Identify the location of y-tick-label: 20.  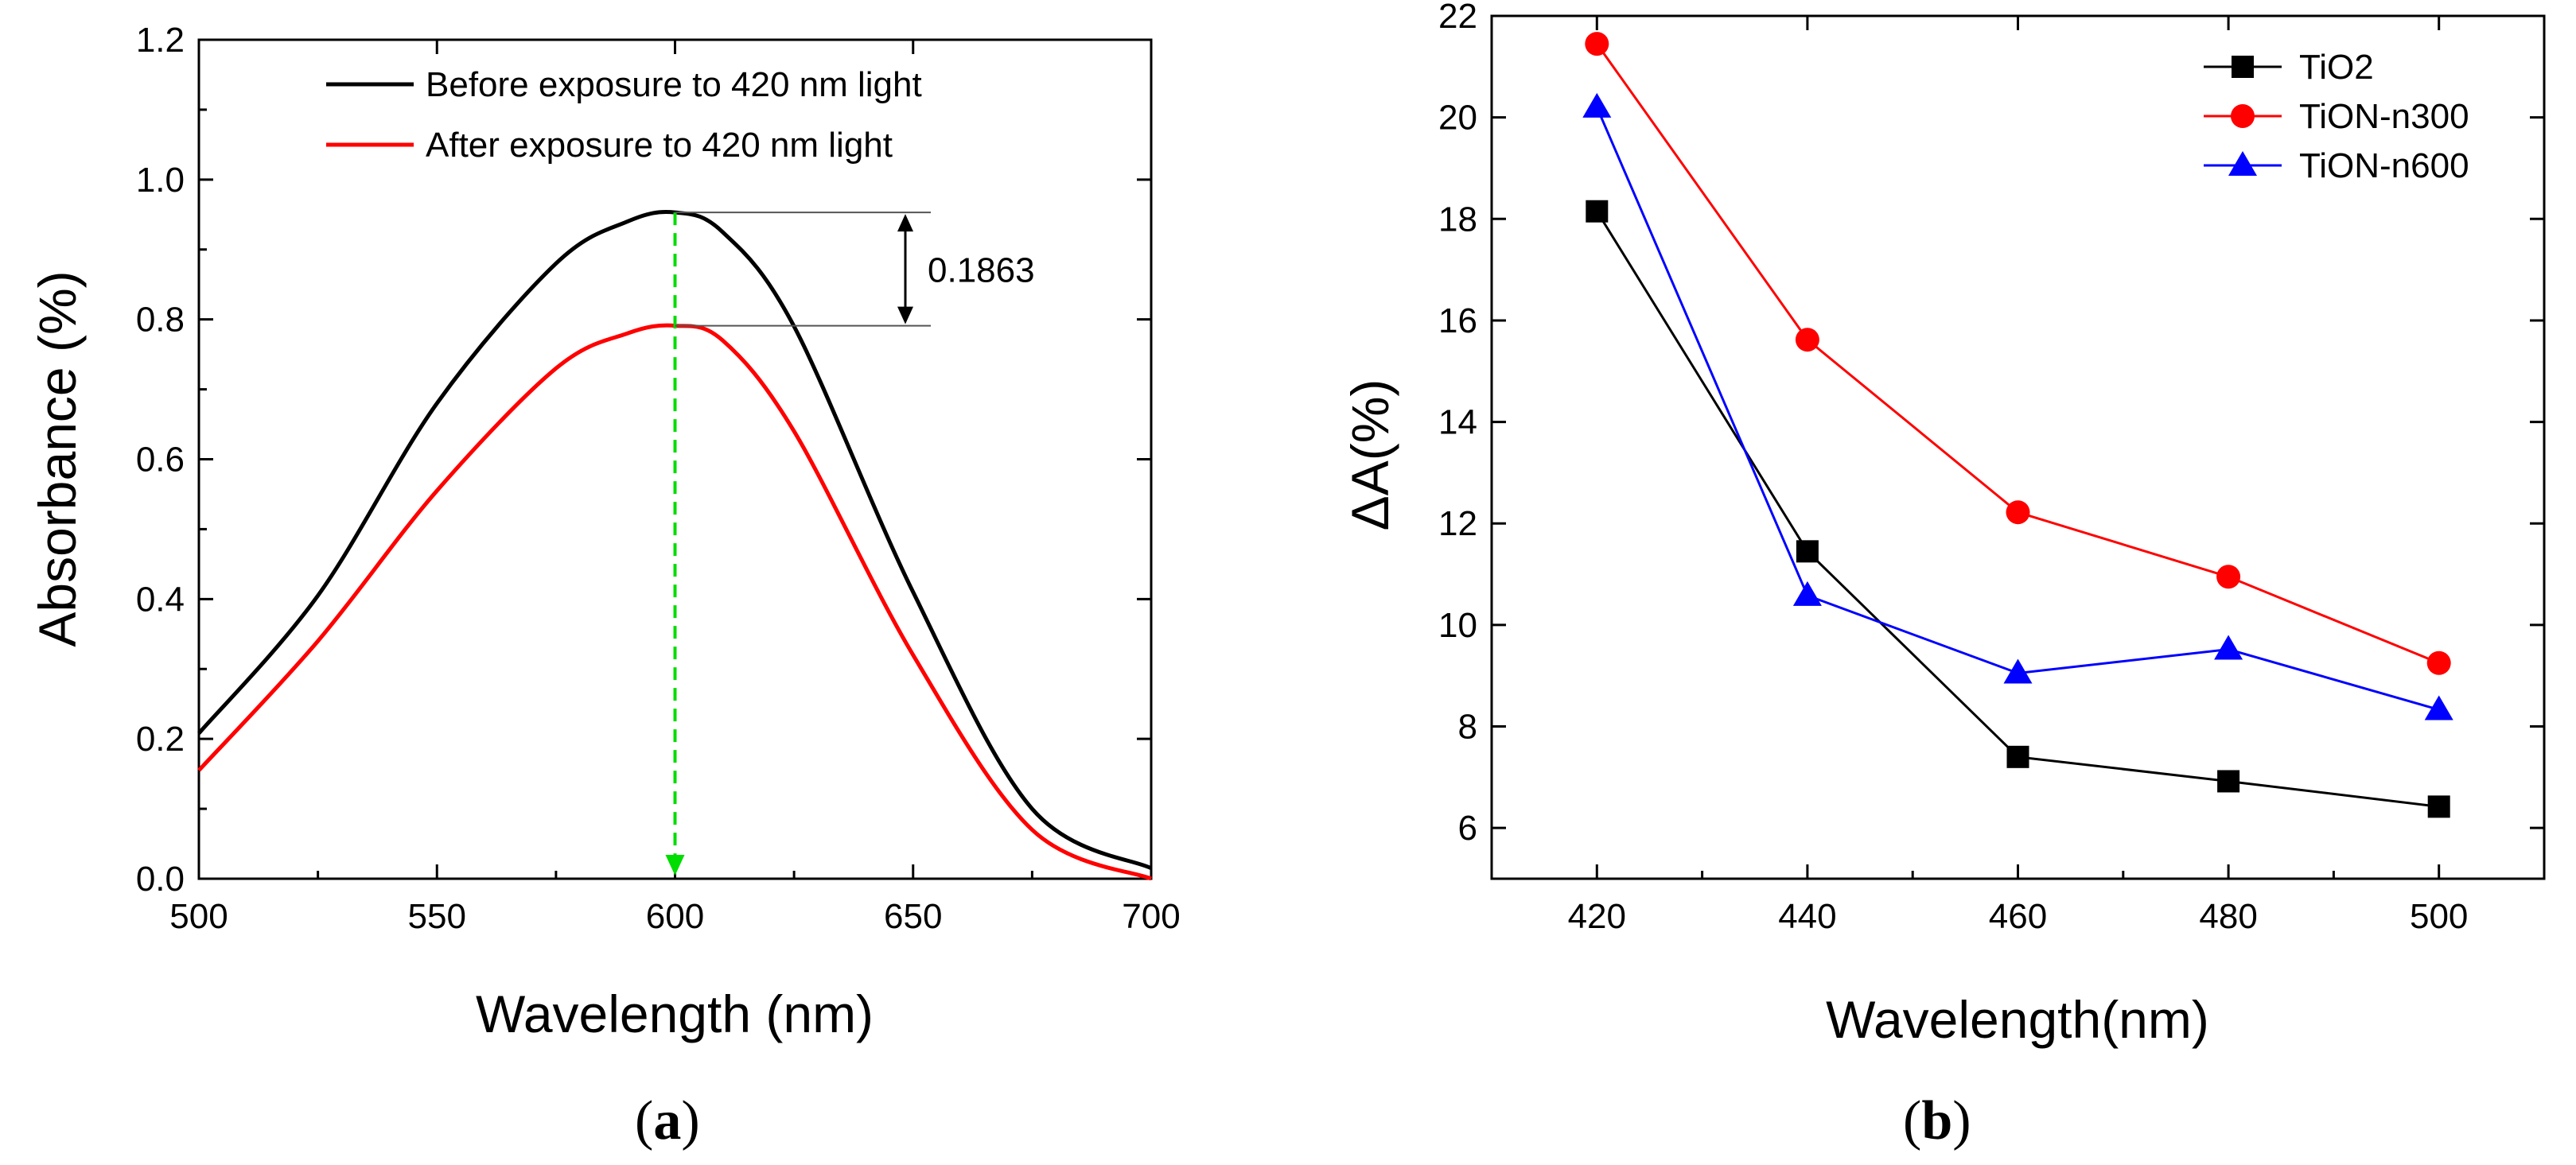
(1458, 118).